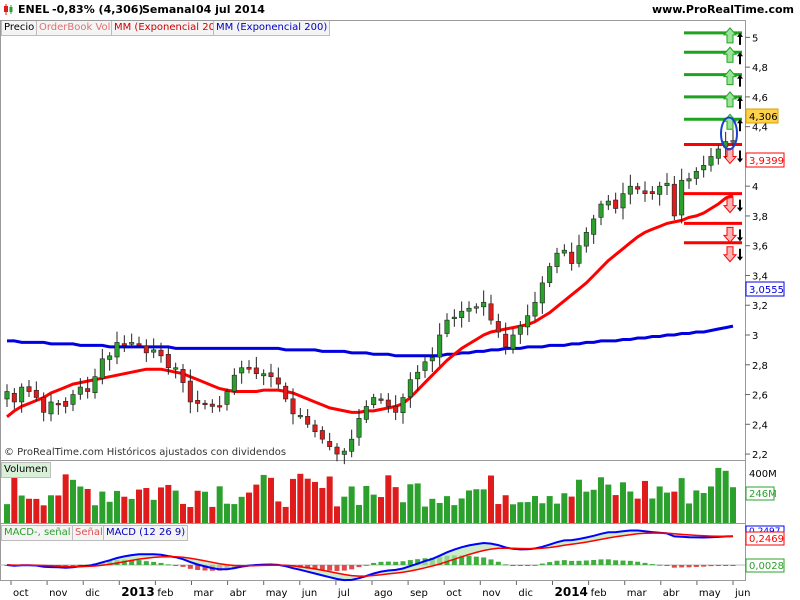 The image size is (800, 600). What do you see at coordinates (765, 160) in the screenshot?
I see `ema20-tag: 3,9399` at bounding box center [765, 160].